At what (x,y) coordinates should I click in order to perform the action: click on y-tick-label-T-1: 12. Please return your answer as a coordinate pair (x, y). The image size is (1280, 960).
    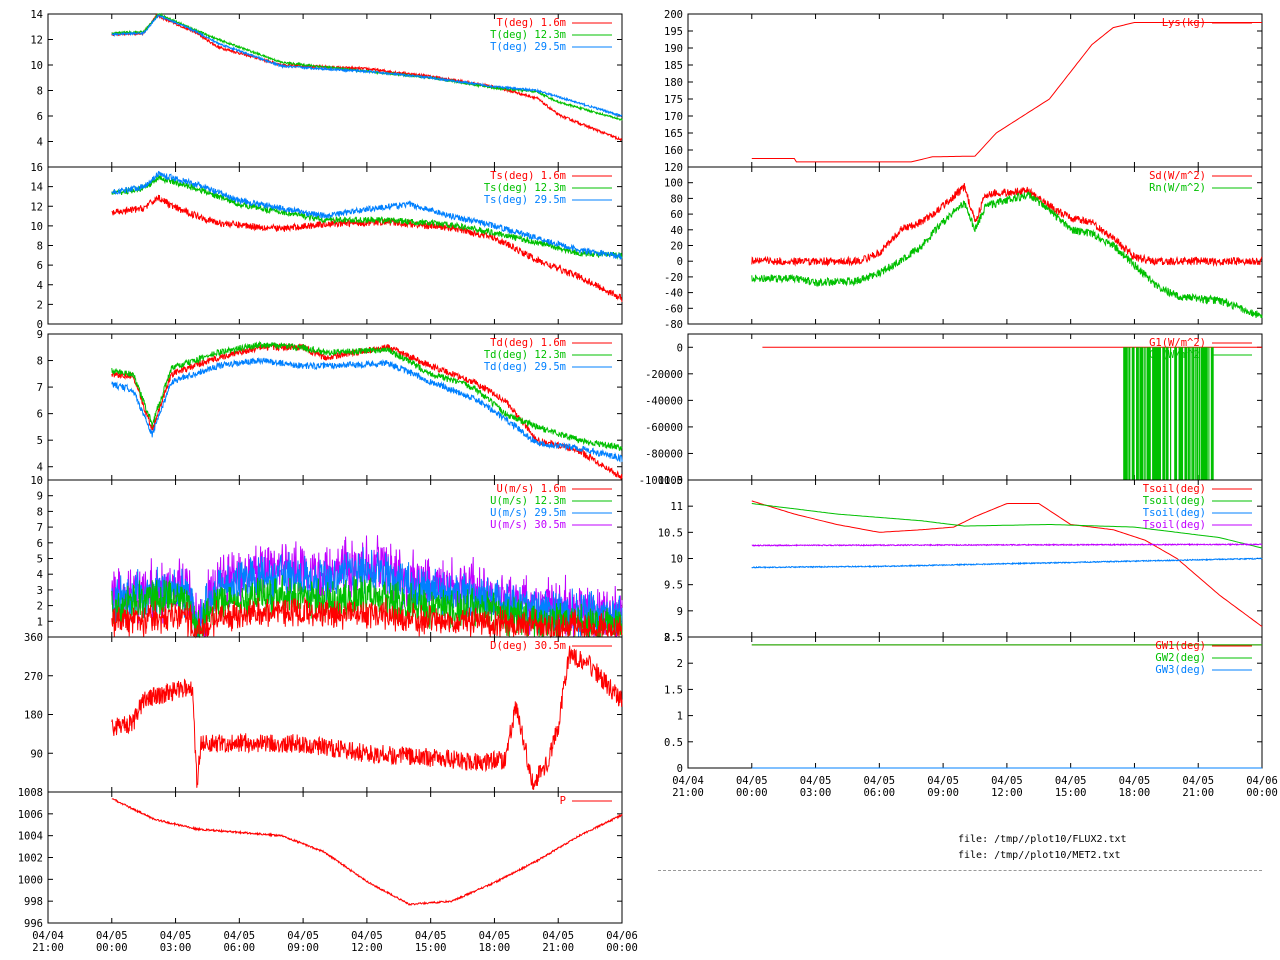
    Looking at the image, I should click on (36, 41).